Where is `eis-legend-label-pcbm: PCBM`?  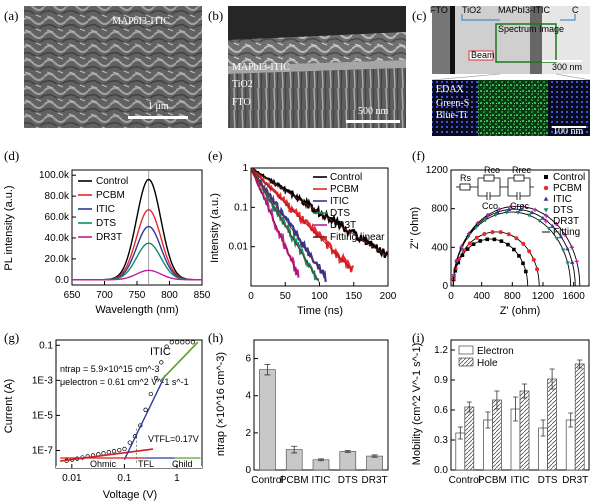
eis-legend-label-pcbm: PCBM is located at coordinates (567, 188).